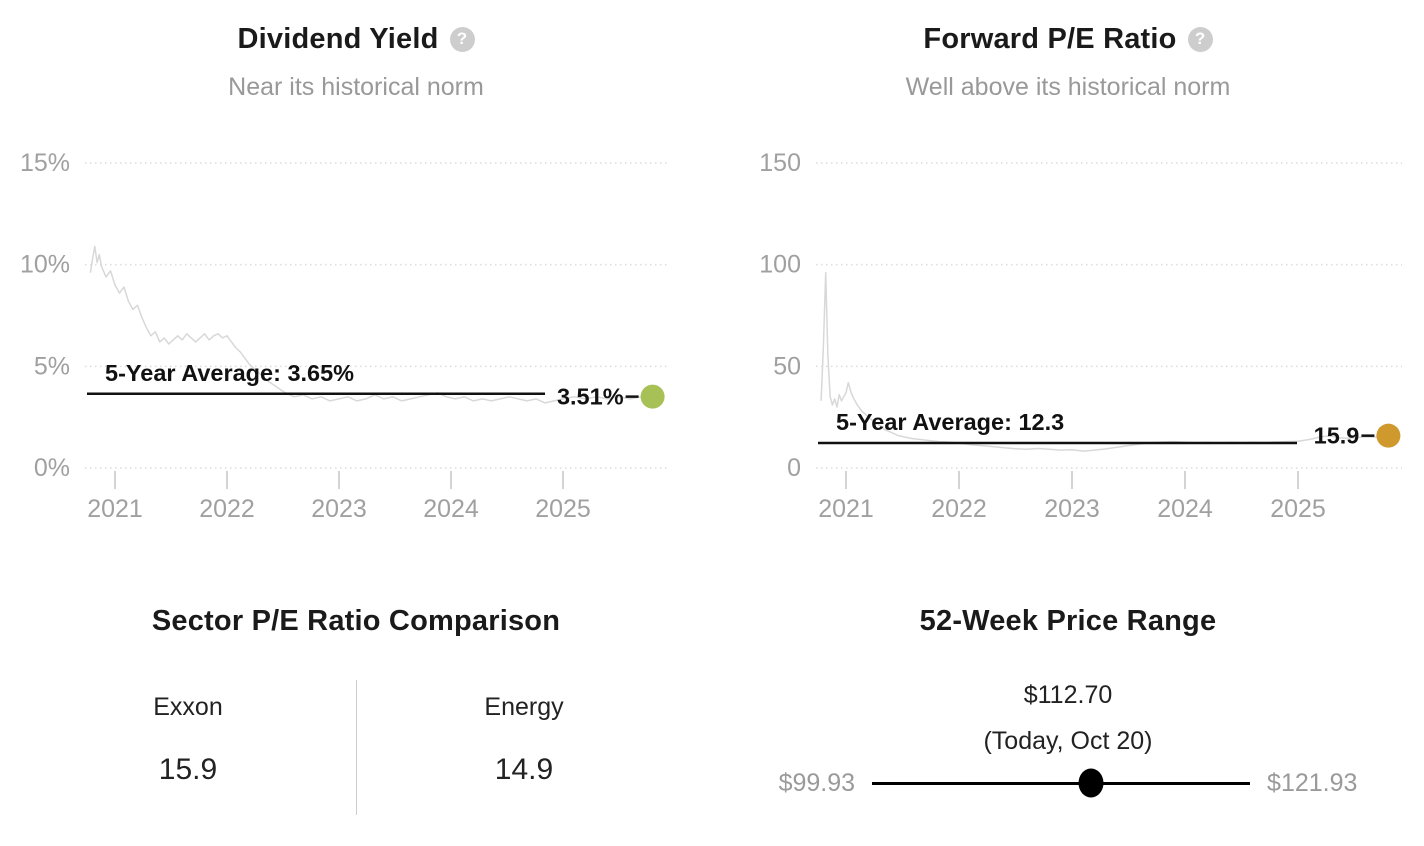 The image size is (1424, 846). Describe the element at coordinates (524, 734) in the screenshot. I see `energy-column: Energy 14.9` at that location.